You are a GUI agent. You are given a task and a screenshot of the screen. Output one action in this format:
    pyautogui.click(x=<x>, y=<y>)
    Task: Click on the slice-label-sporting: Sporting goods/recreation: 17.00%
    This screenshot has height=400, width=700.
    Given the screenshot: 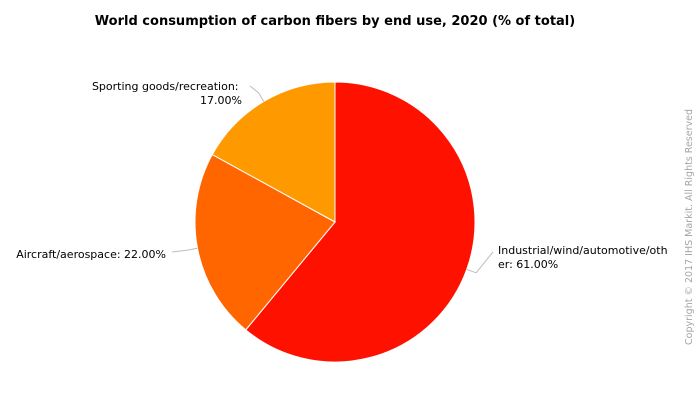 What is the action you would take?
    pyautogui.click(x=167, y=93)
    